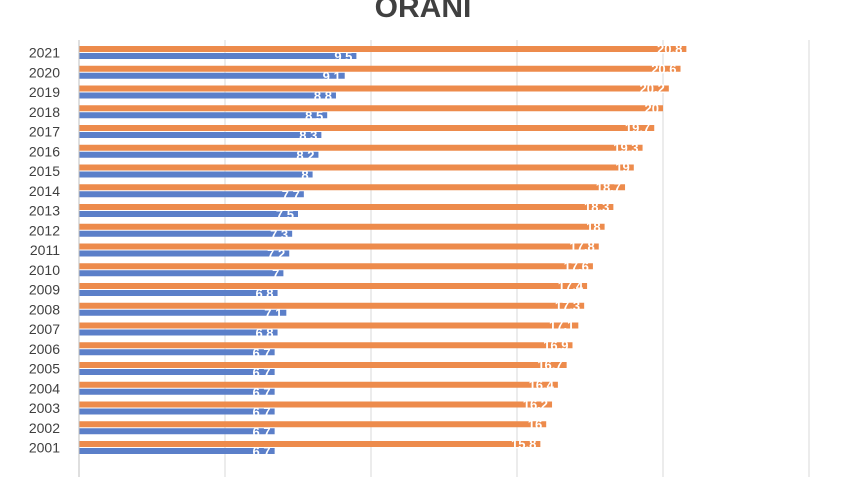 Image resolution: width=847 pixels, height=477 pixels. Describe the element at coordinates (555, 345) in the screenshot. I see `data-label: 16.9` at that location.